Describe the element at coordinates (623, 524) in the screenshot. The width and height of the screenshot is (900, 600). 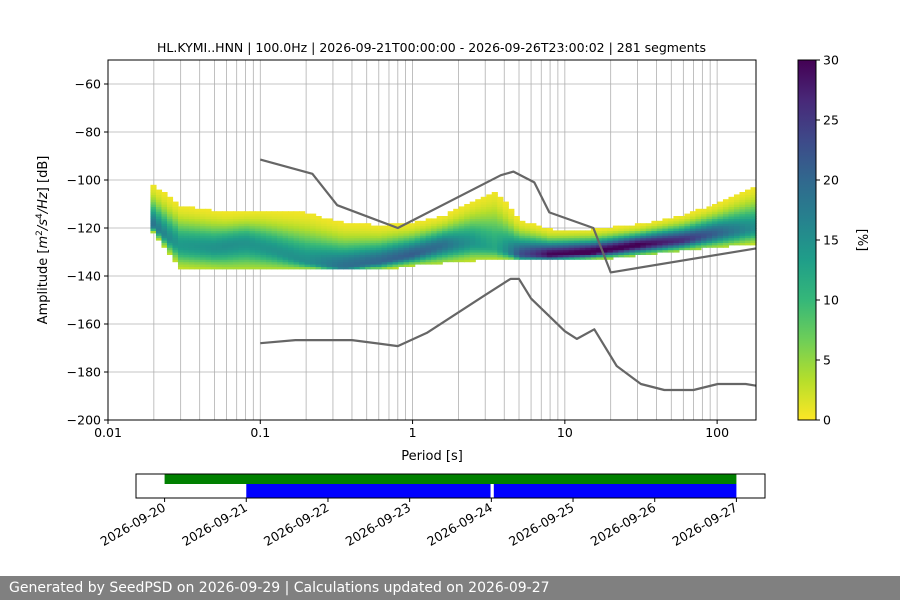
I see `timeline-tick-label: 2026-09-26` at that location.